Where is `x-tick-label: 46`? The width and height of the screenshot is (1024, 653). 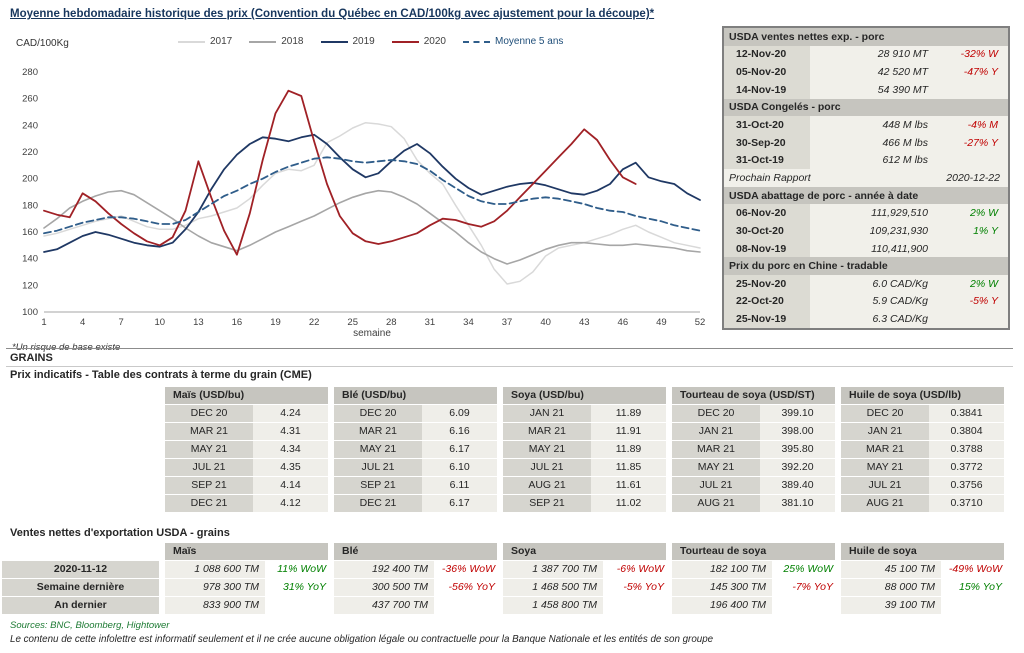 x-tick-label: 46 is located at coordinates (623, 322).